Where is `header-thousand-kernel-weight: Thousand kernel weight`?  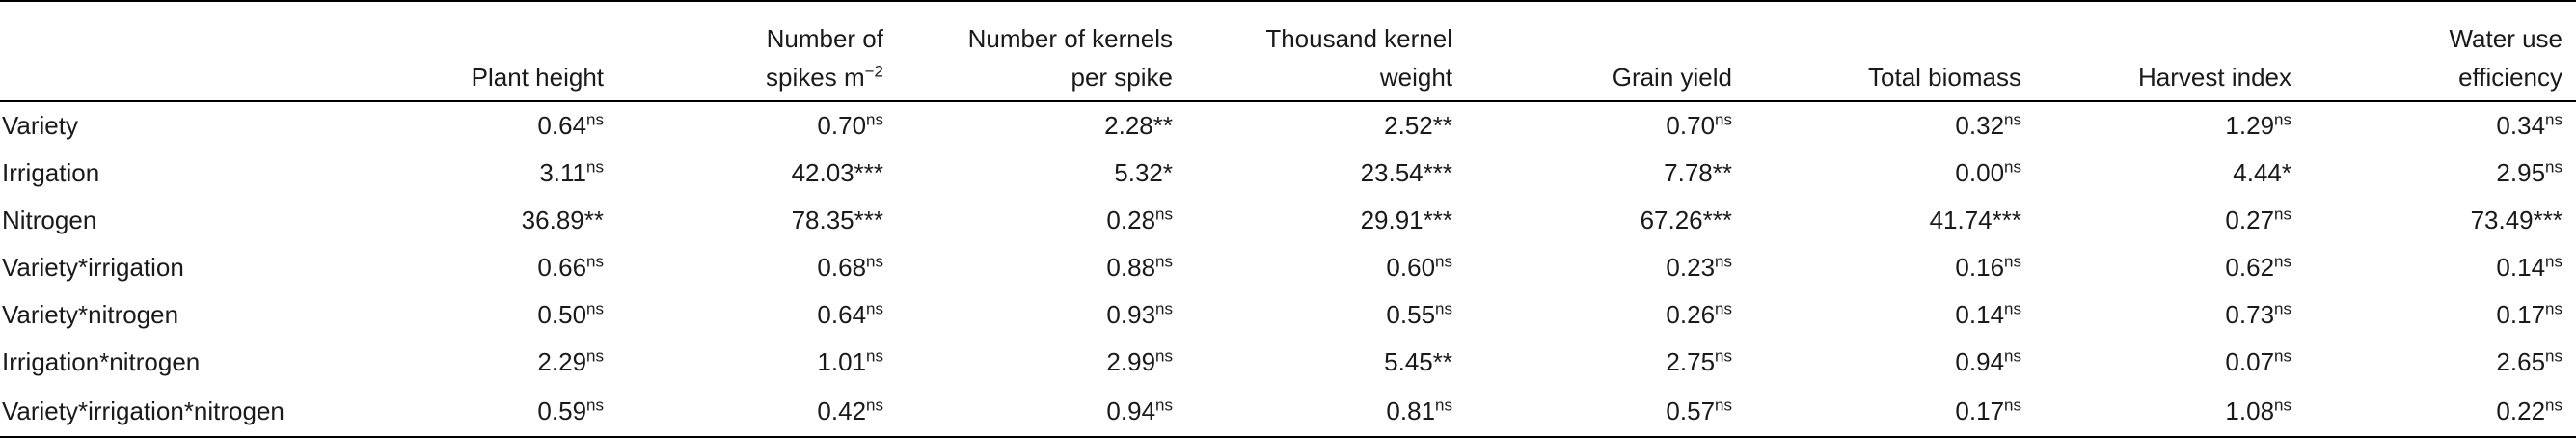 header-thousand-kernel-weight: Thousand kernel weight is located at coordinates (1326, 51).